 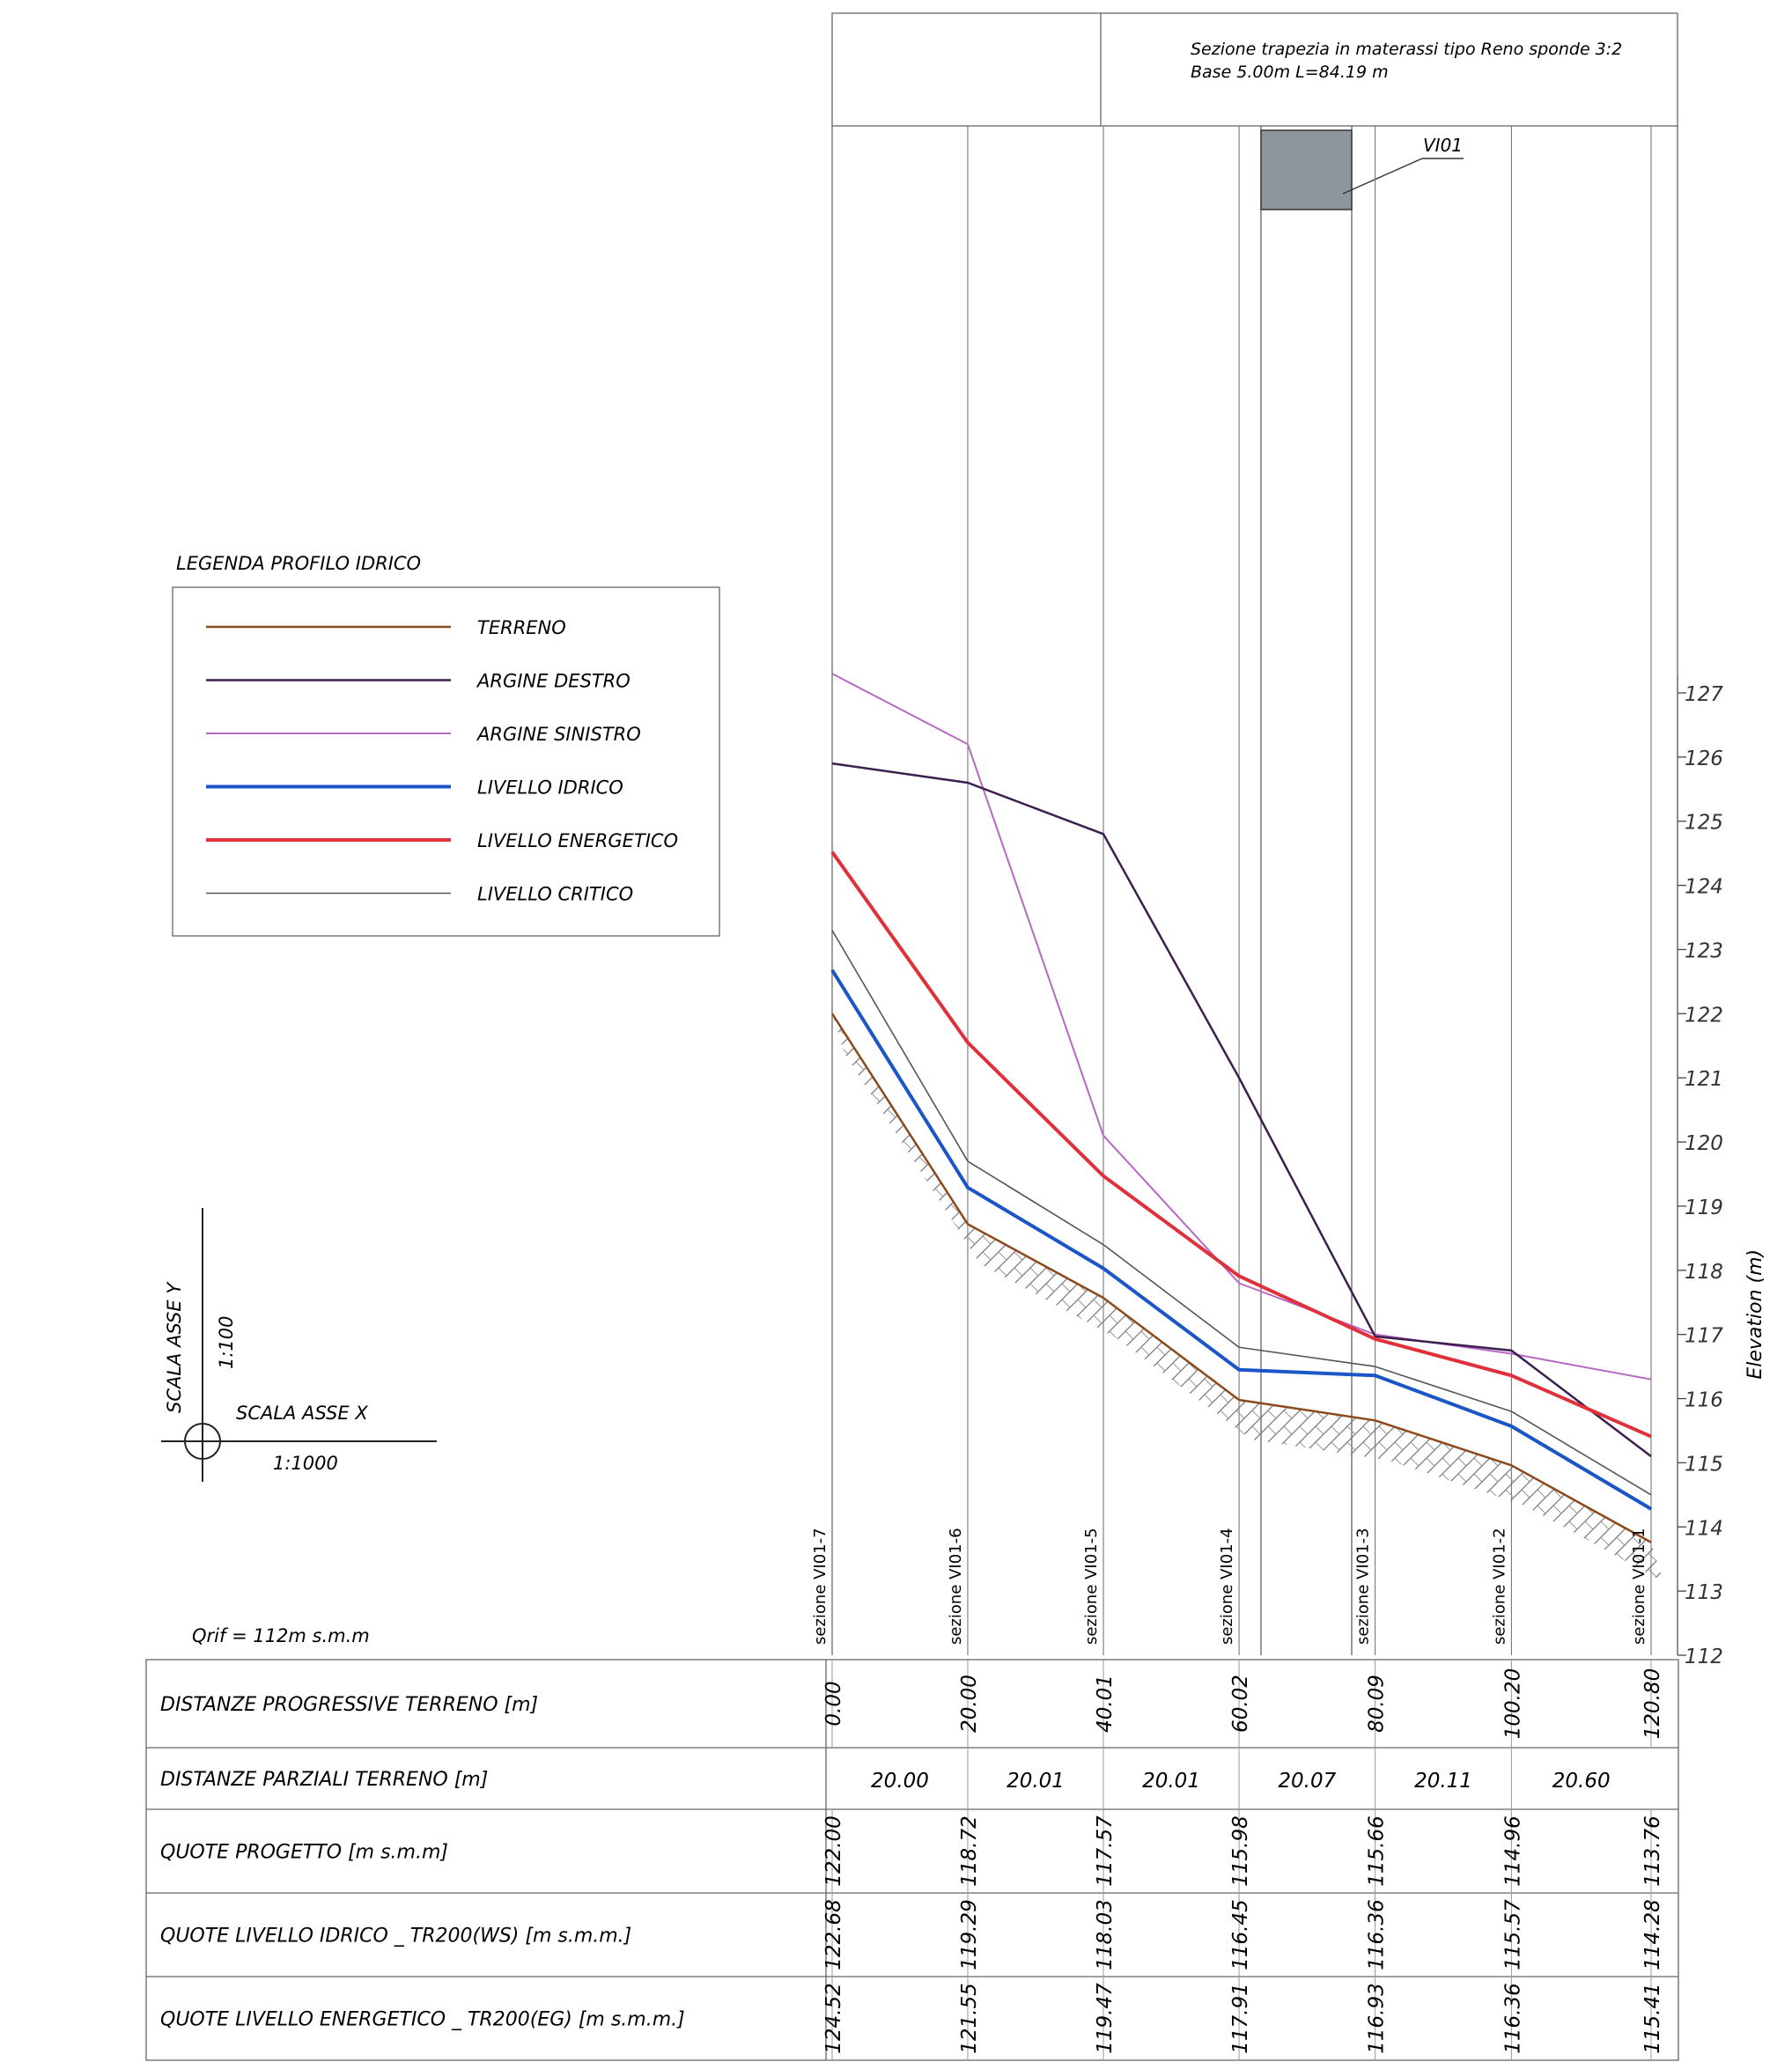 What do you see at coordinates (1227, 1586) in the screenshot?
I see `section-label: sezione VI01-4` at bounding box center [1227, 1586].